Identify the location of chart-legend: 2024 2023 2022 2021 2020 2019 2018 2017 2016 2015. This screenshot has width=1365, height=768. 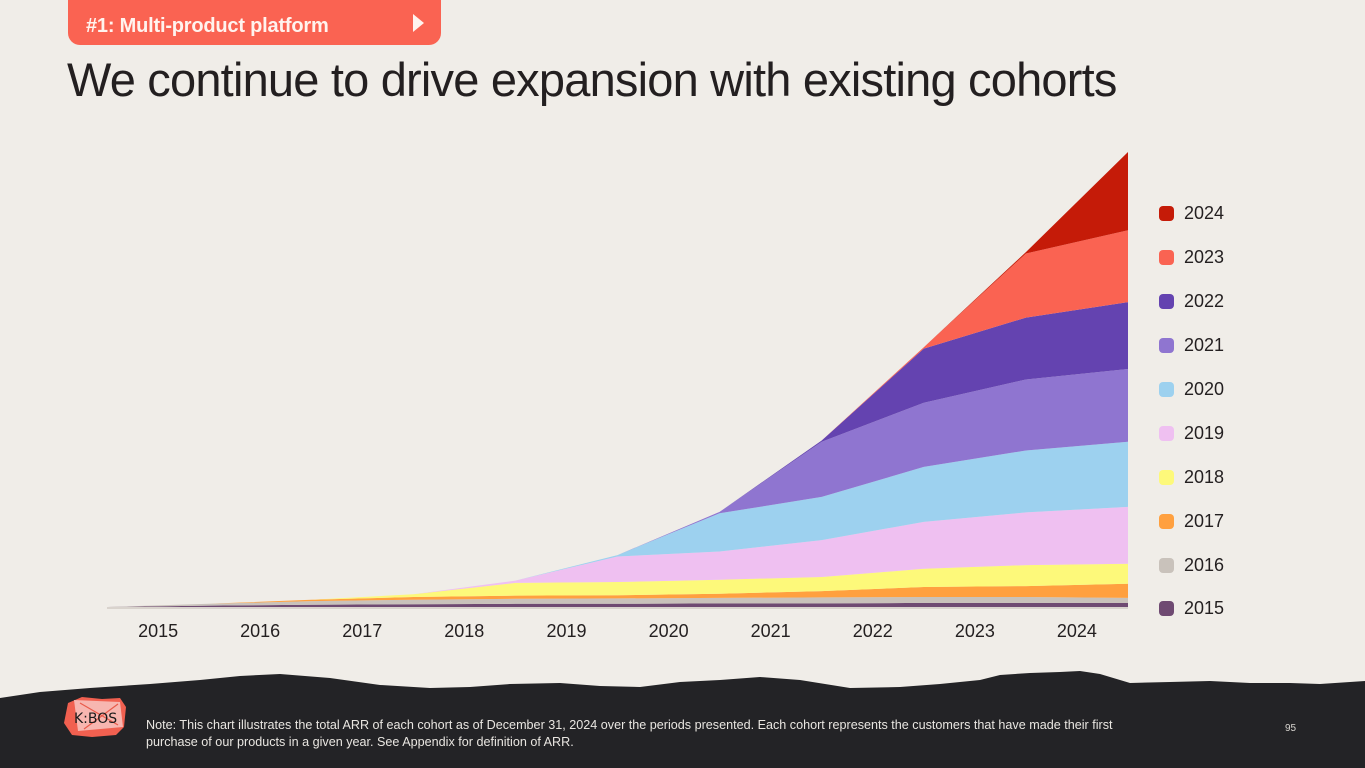
(1191, 411).